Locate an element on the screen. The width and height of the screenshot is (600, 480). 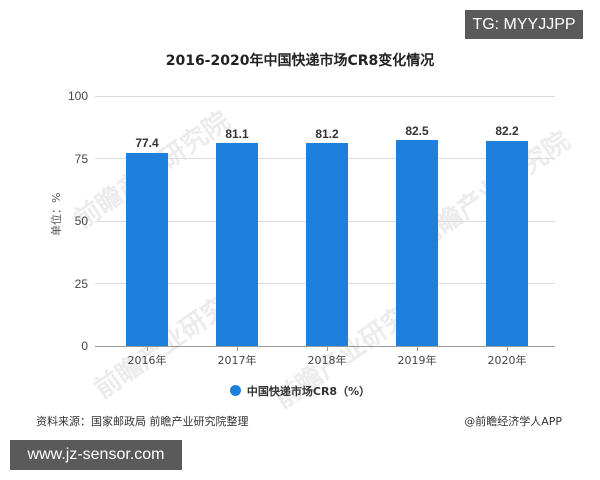
y-tick-75: 75 is located at coordinates (81, 159).